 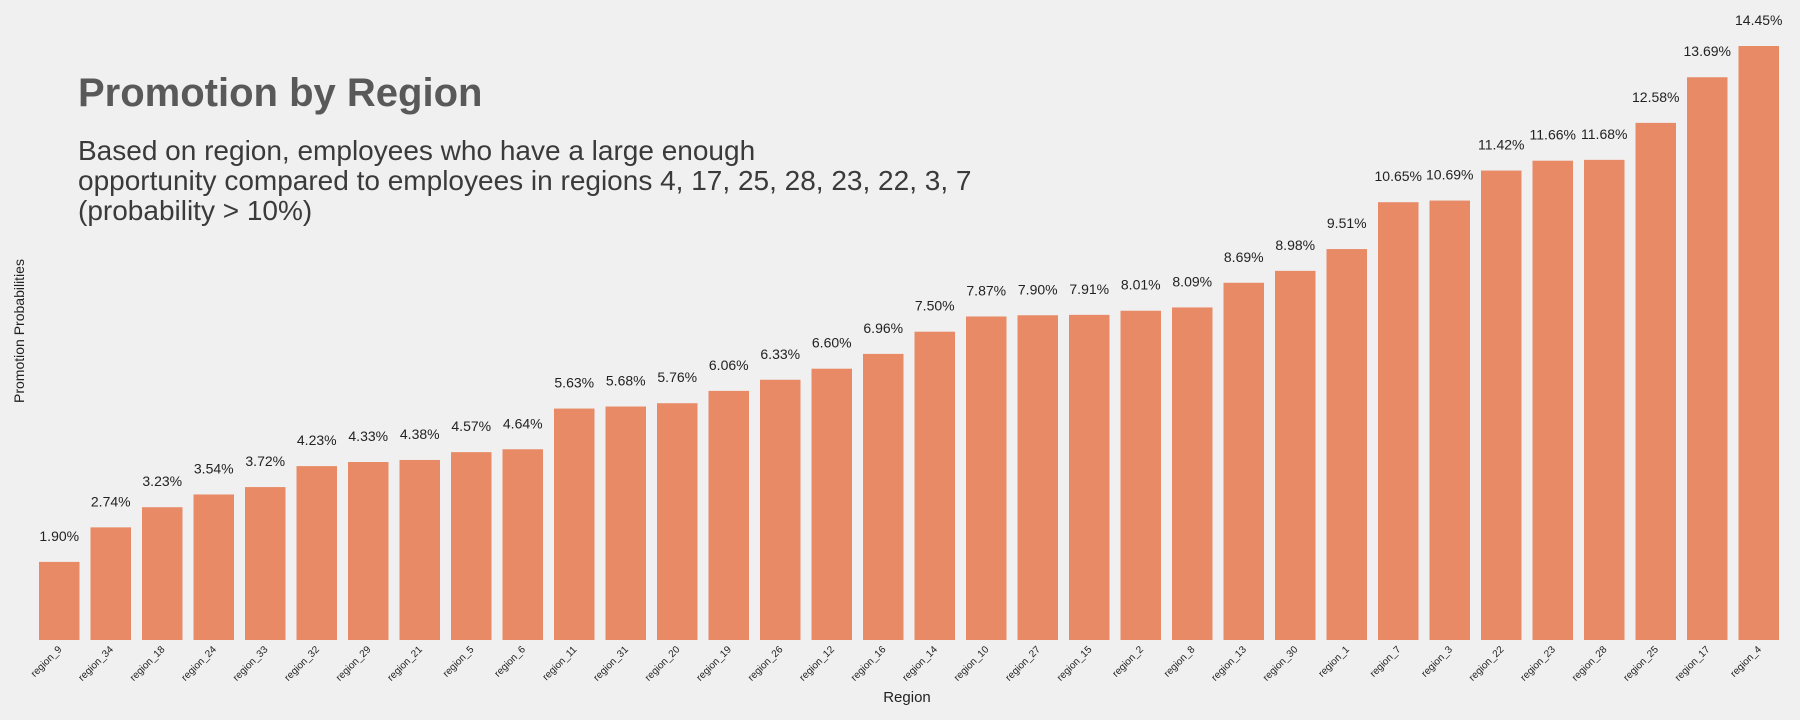 I want to click on x-tick-region-8: region_8, so click(x=1180, y=662).